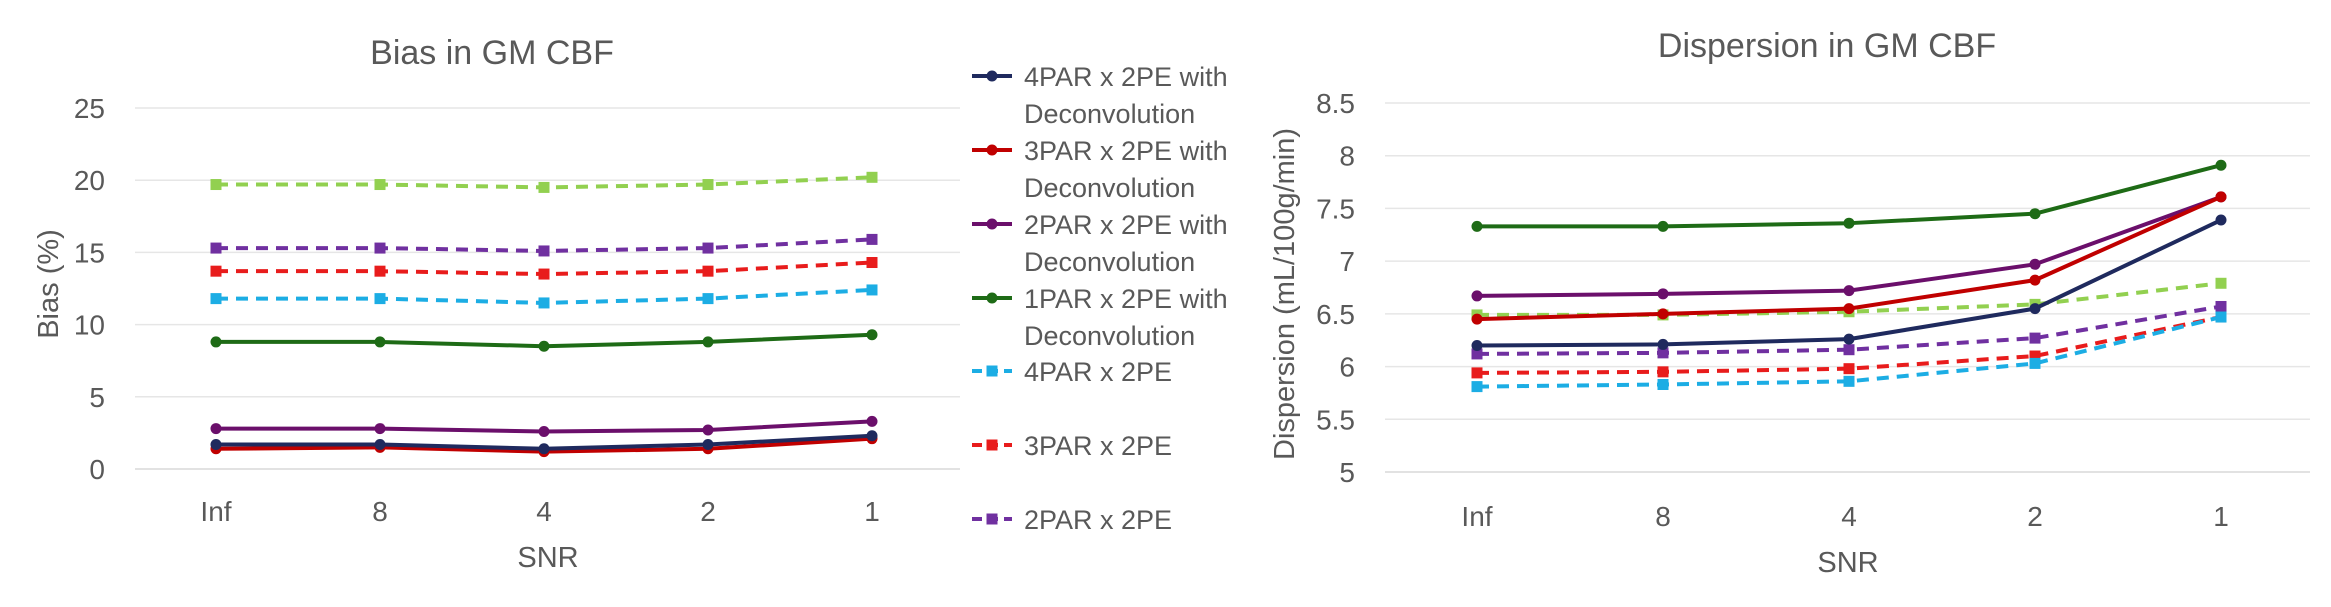  Describe the element at coordinates (1335, 208) in the screenshot. I see `dispersion-y-tick-label: 7.5` at that location.